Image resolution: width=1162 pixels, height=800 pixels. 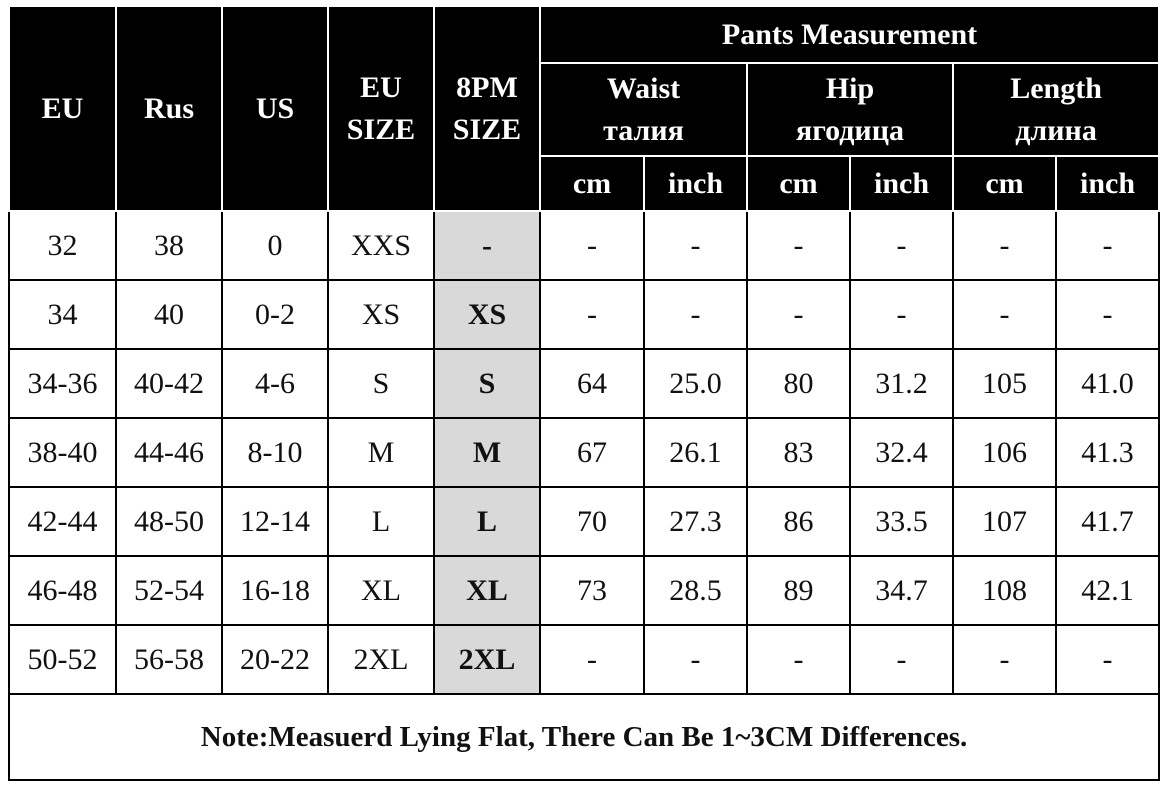 What do you see at coordinates (487, 314) in the screenshot?
I see `brand-size-cell: XS` at bounding box center [487, 314].